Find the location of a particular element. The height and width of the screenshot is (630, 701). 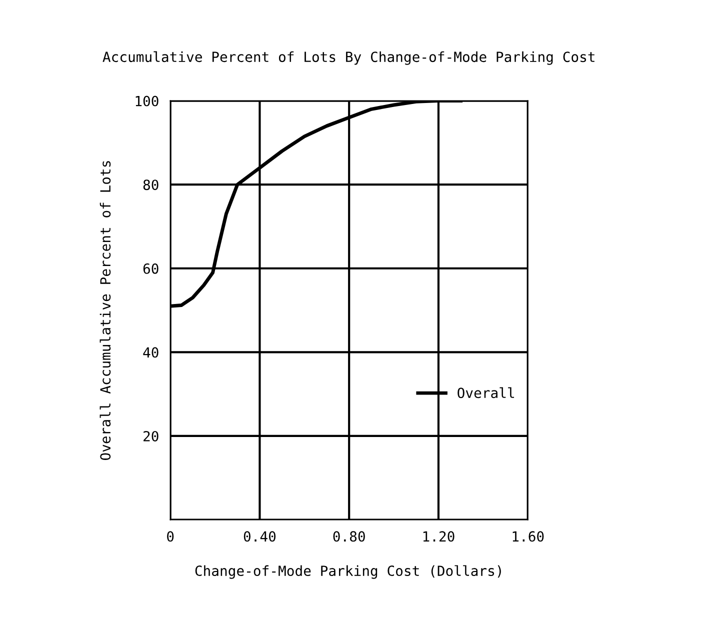

x-tick-label: 1.60 is located at coordinates (528, 536).